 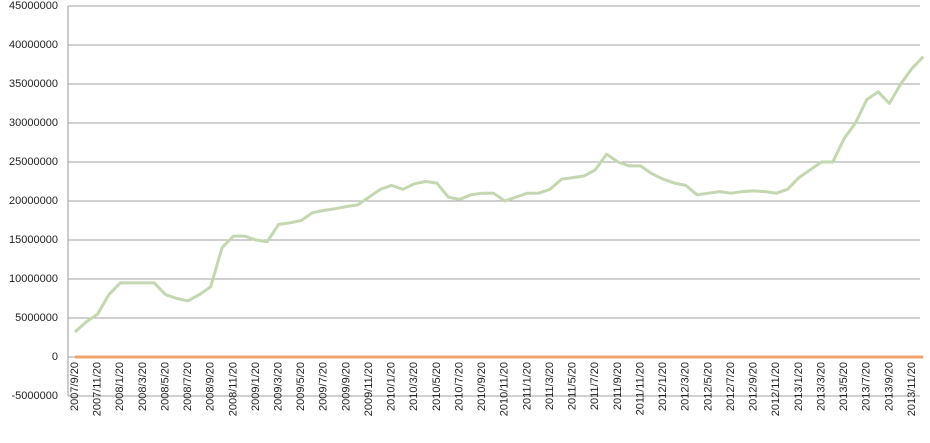 What do you see at coordinates (708, 386) in the screenshot?
I see `x-tick-label: 2012/5/20` at bounding box center [708, 386].